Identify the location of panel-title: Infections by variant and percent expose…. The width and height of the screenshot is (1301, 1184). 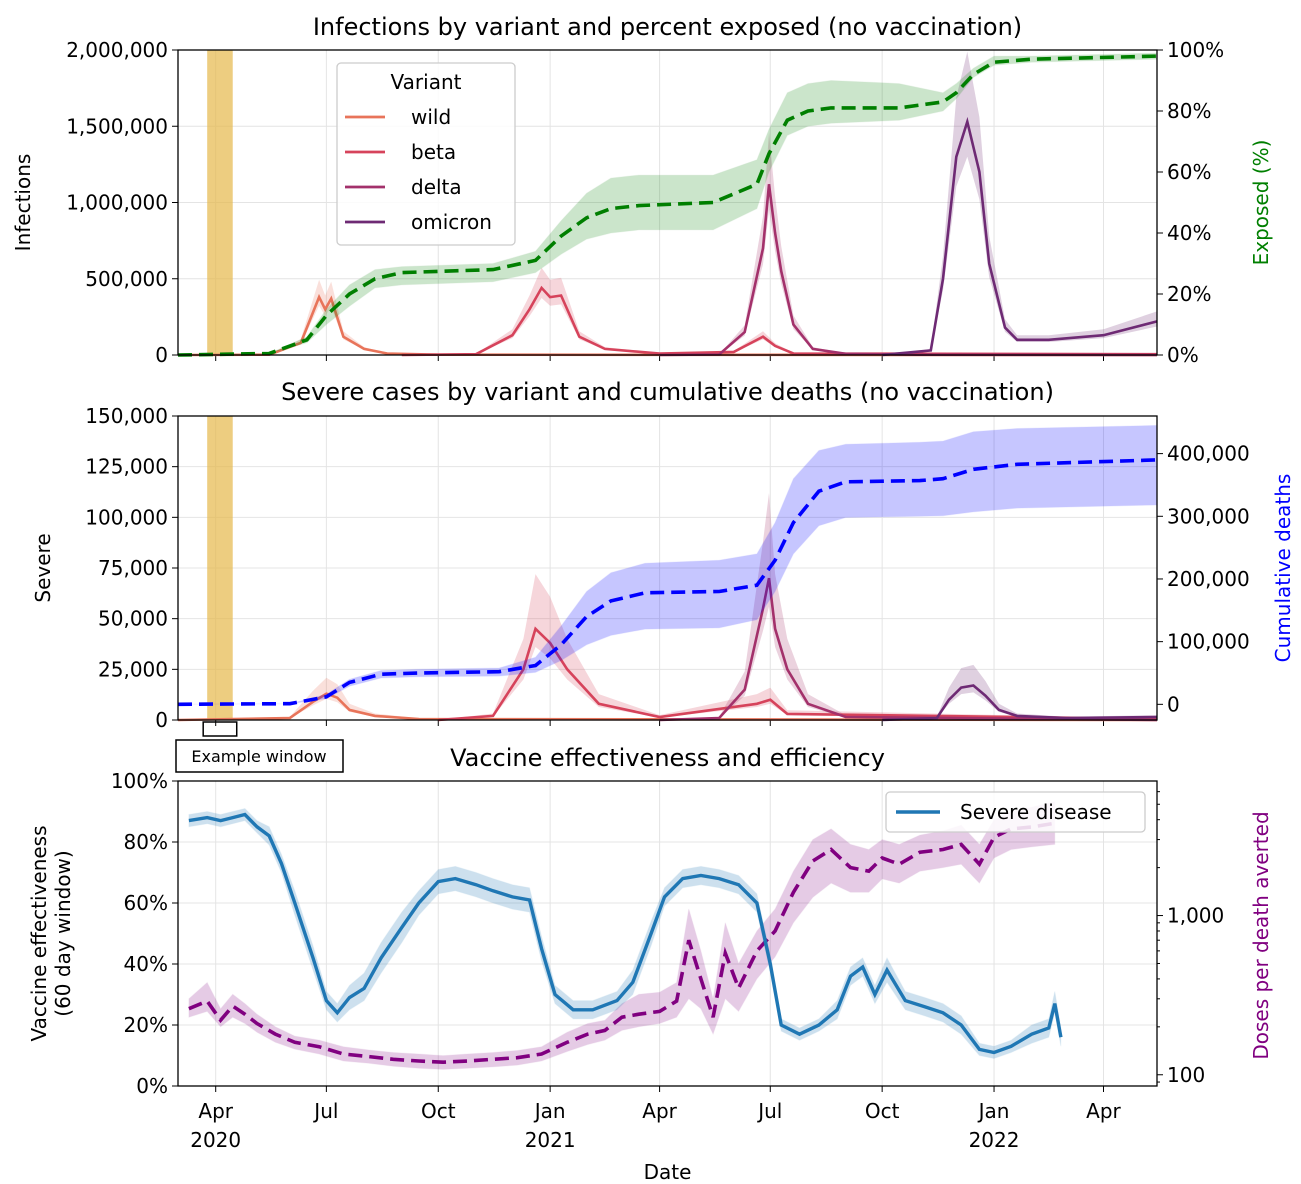
(667, 27).